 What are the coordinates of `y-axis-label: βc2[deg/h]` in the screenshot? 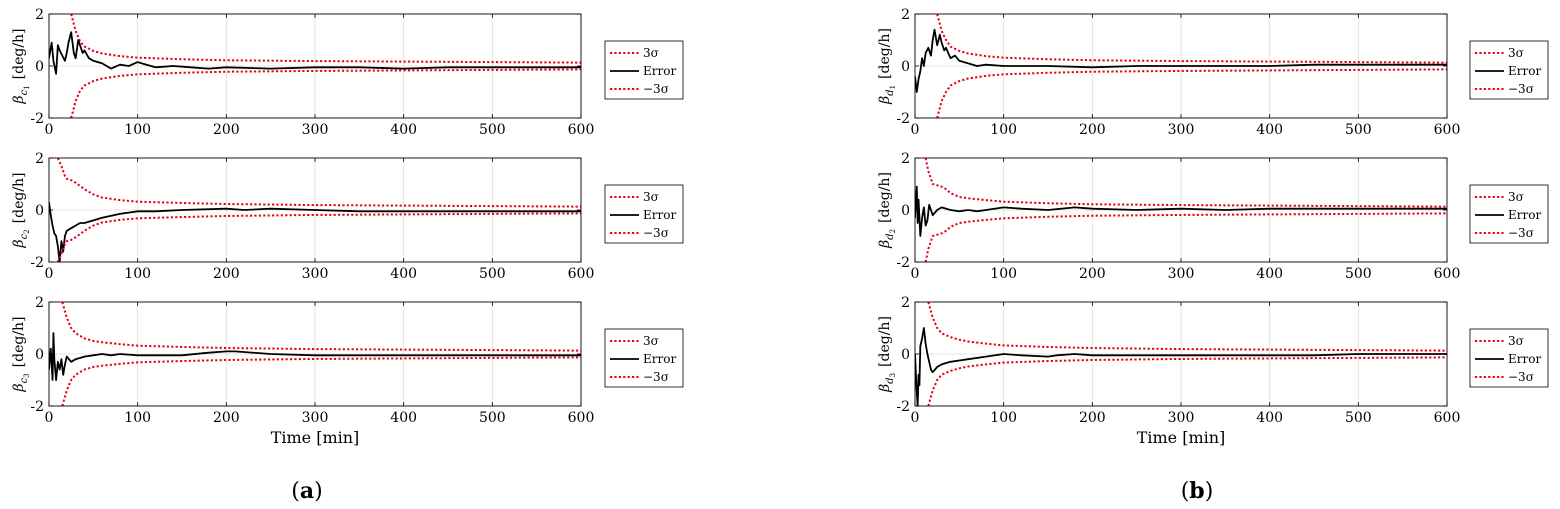 It's located at (21, 210).